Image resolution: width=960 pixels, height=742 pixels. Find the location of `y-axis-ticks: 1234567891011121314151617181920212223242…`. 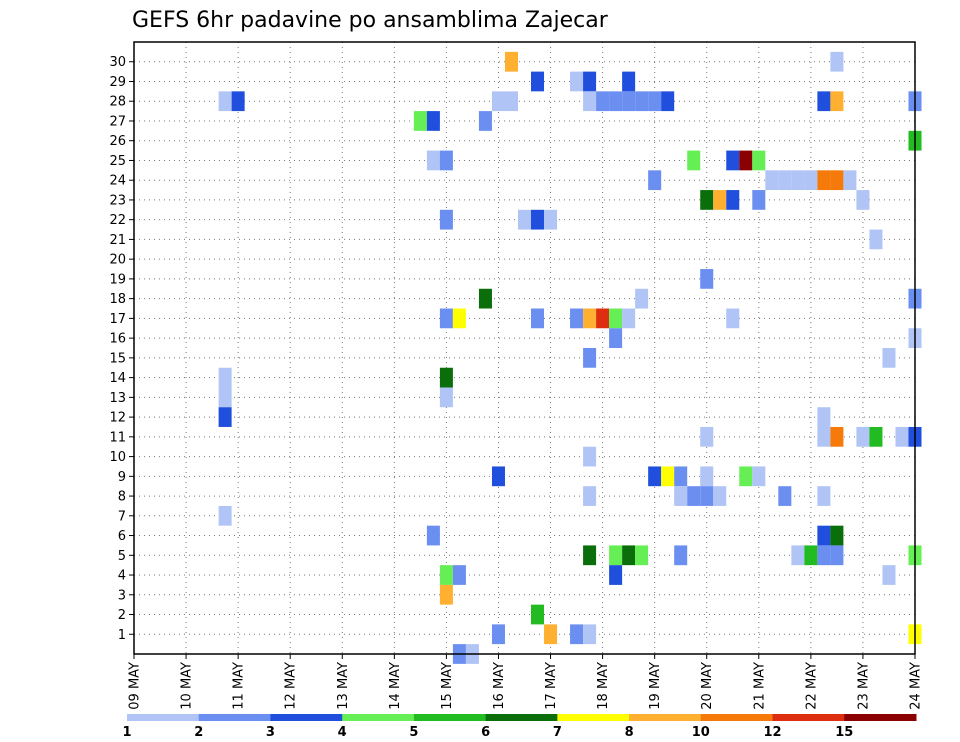

y-axis-ticks: 1234567891011121314151617181920212223242… is located at coordinates (121, 349).